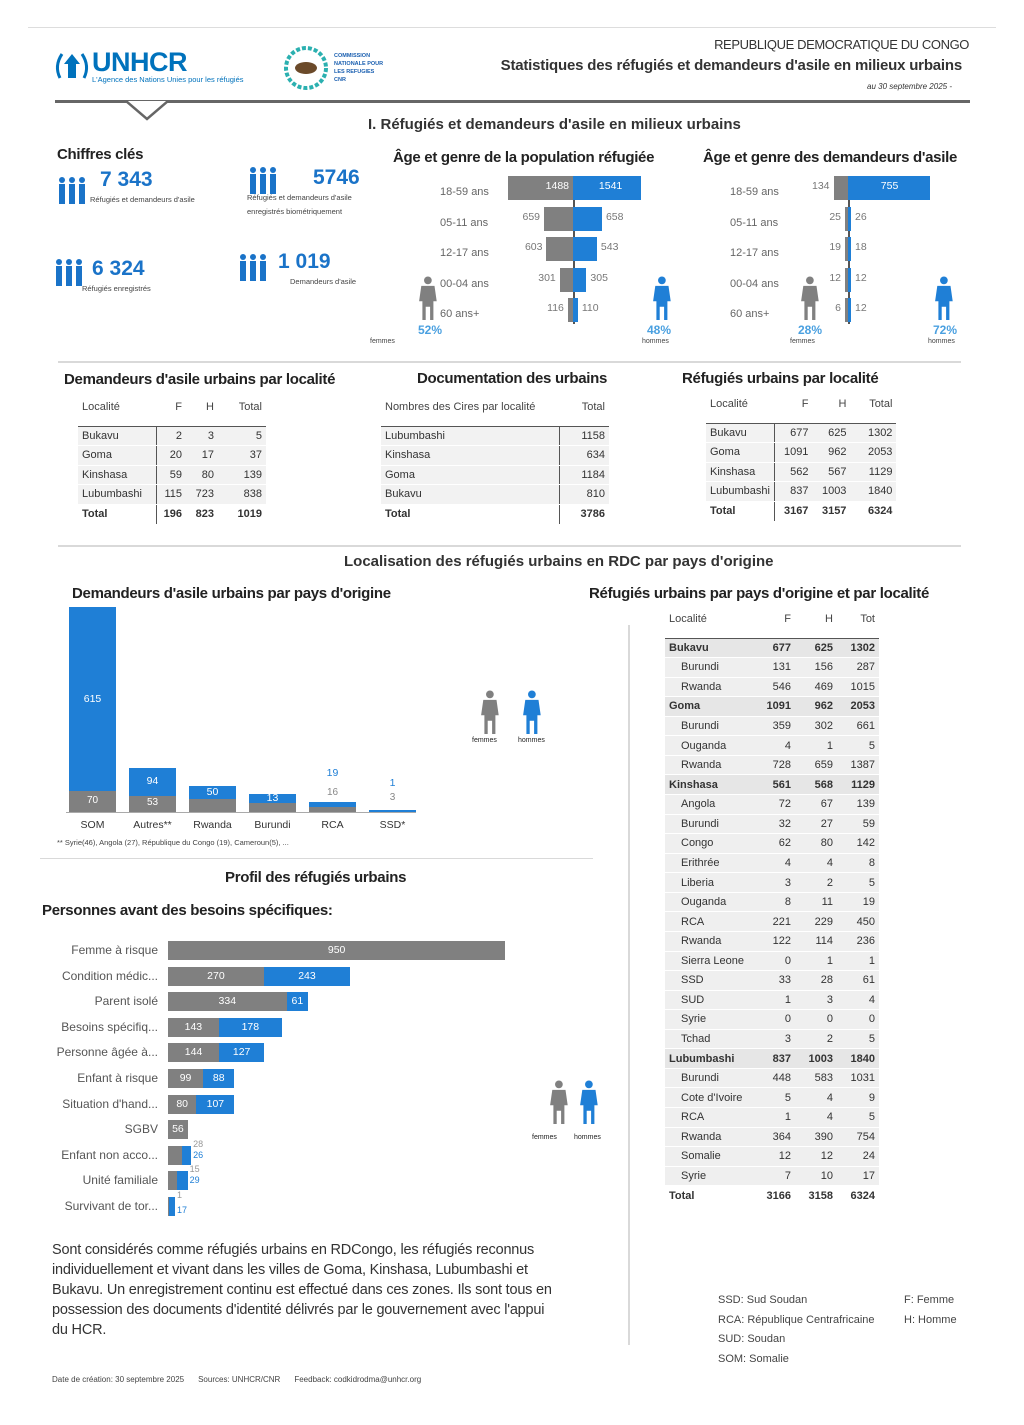  I want to click on feedback-email: Feedback: codkidrodma@unhcr.org, so click(358, 1379).